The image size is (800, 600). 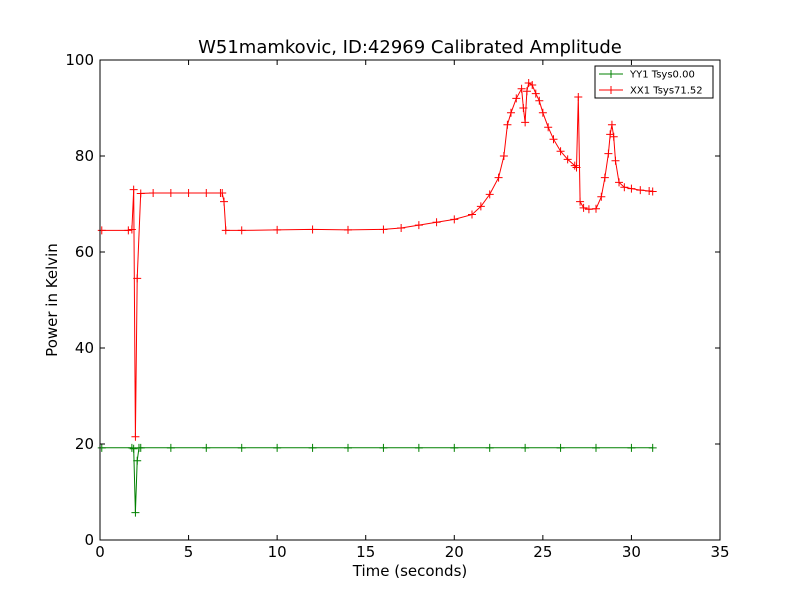 I want to click on legend-label-xx1: XX1 Tsys71.52, so click(x=666, y=91).